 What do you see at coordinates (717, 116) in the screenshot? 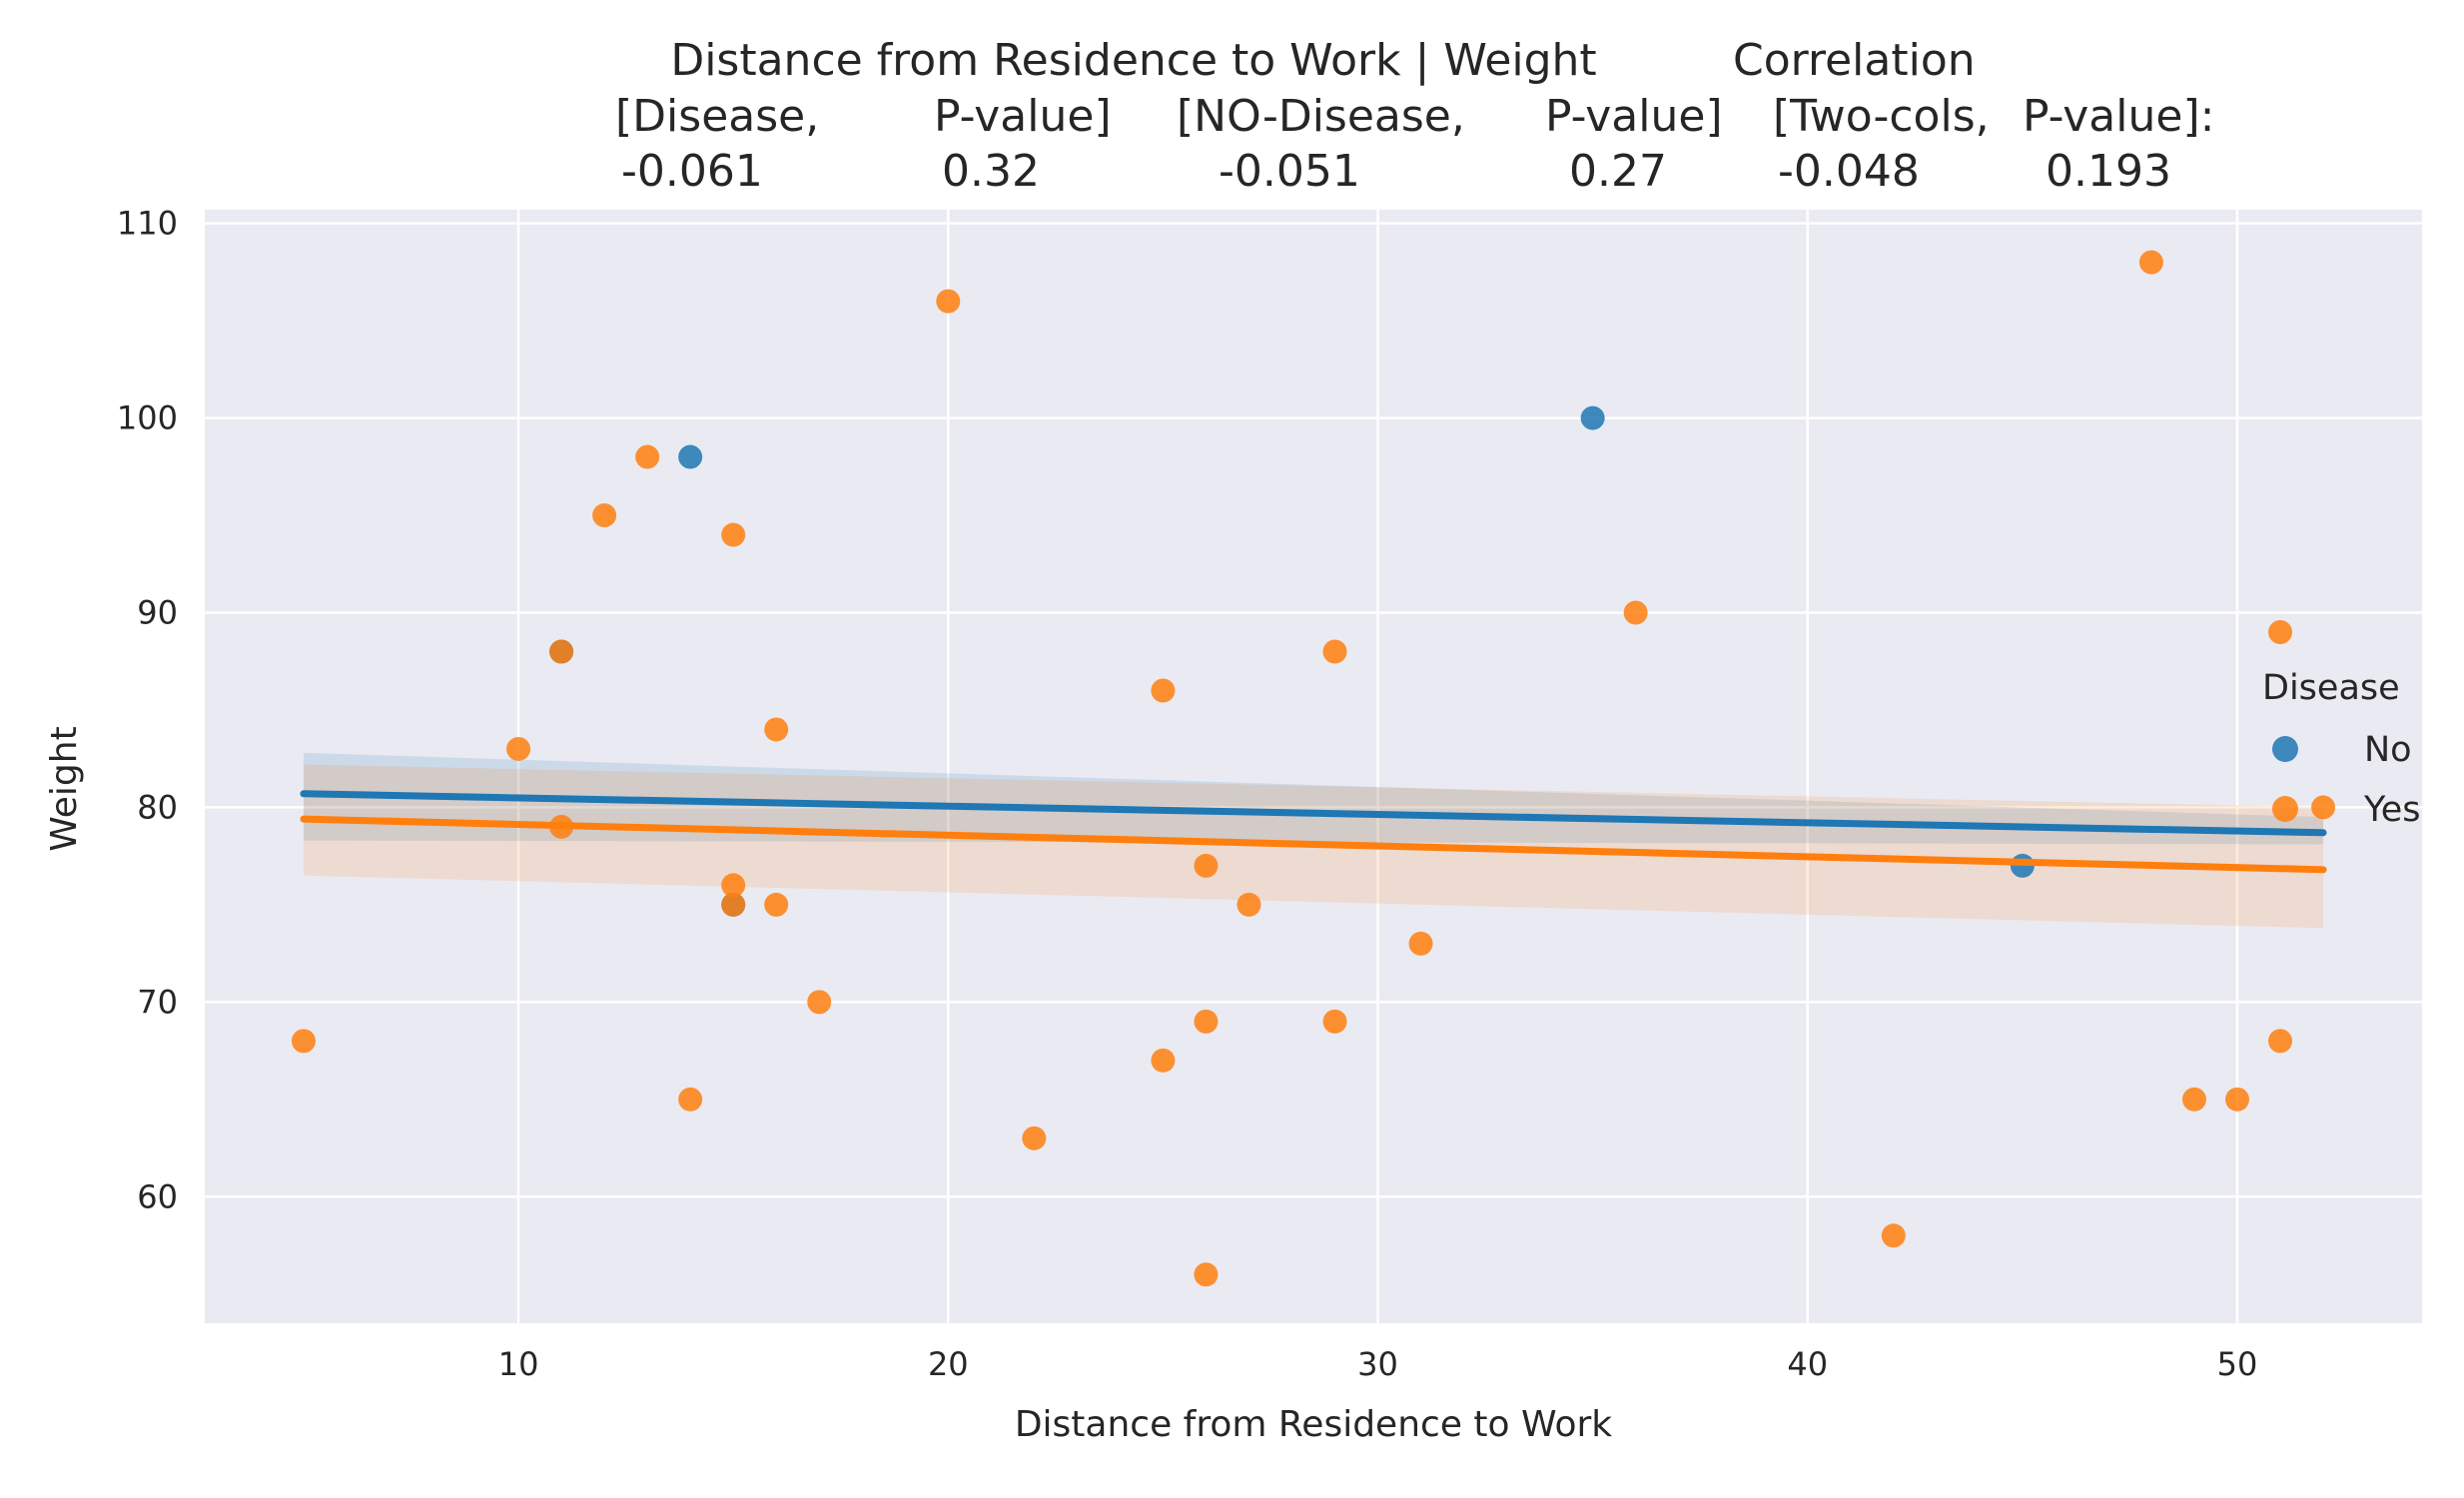
I see `title-line-2-disease: [Disease,` at bounding box center [717, 116].